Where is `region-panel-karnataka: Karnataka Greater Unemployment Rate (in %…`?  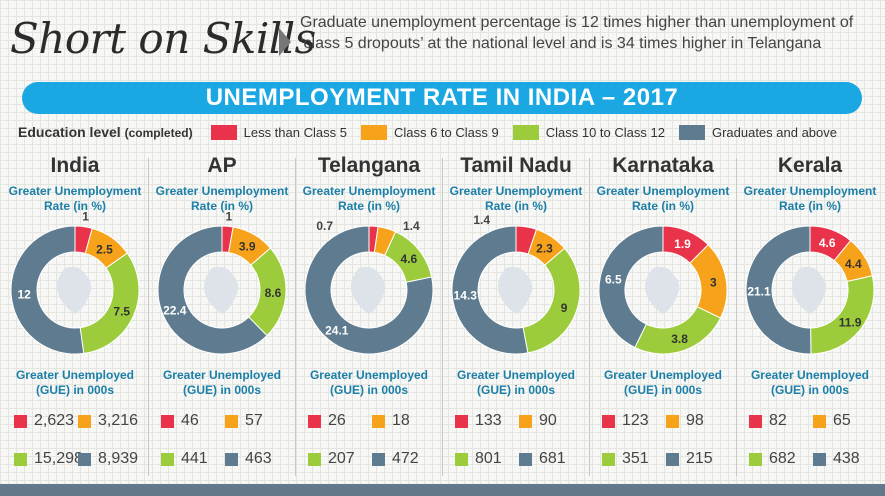 region-panel-karnataka: Karnataka Greater Unemployment Rate (in %… is located at coordinates (663, 315).